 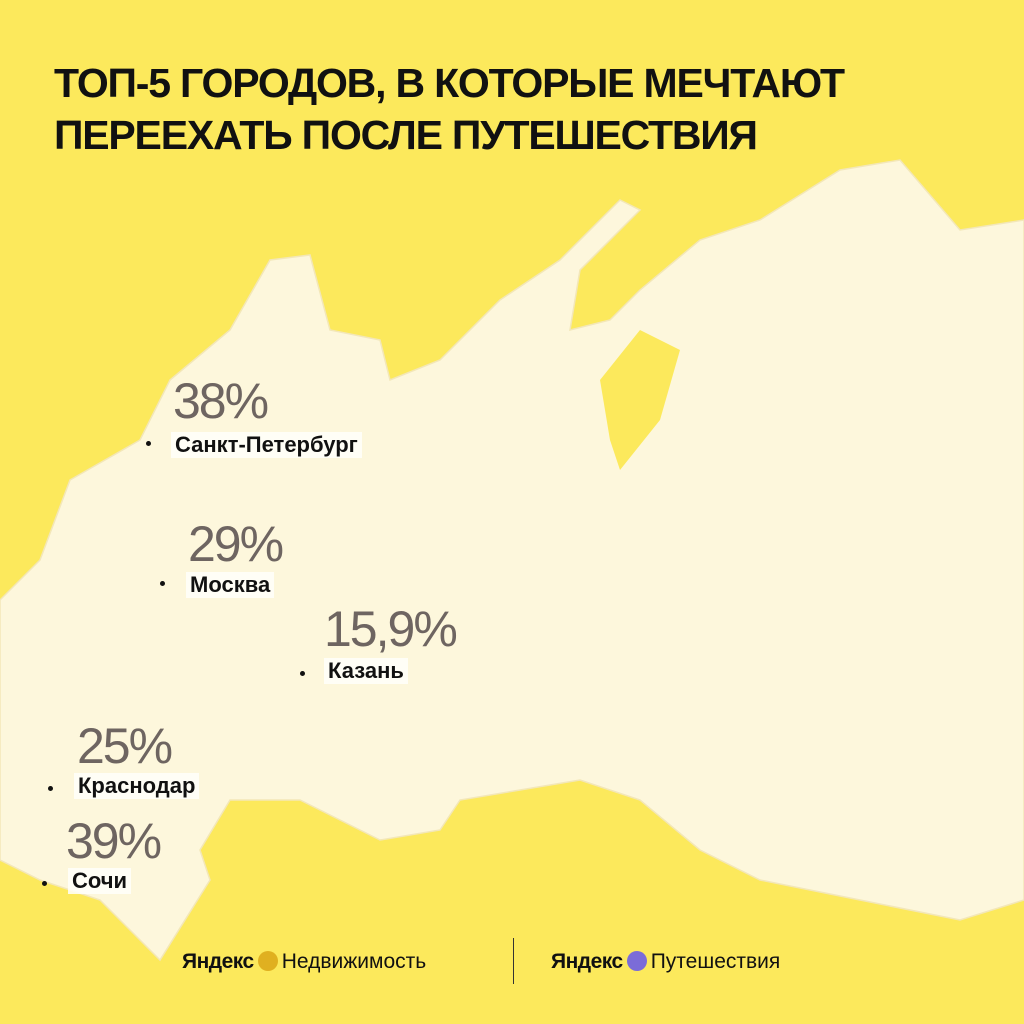 What do you see at coordinates (266, 445) in the screenshot?
I see `city-name: Санкт-Петербург` at bounding box center [266, 445].